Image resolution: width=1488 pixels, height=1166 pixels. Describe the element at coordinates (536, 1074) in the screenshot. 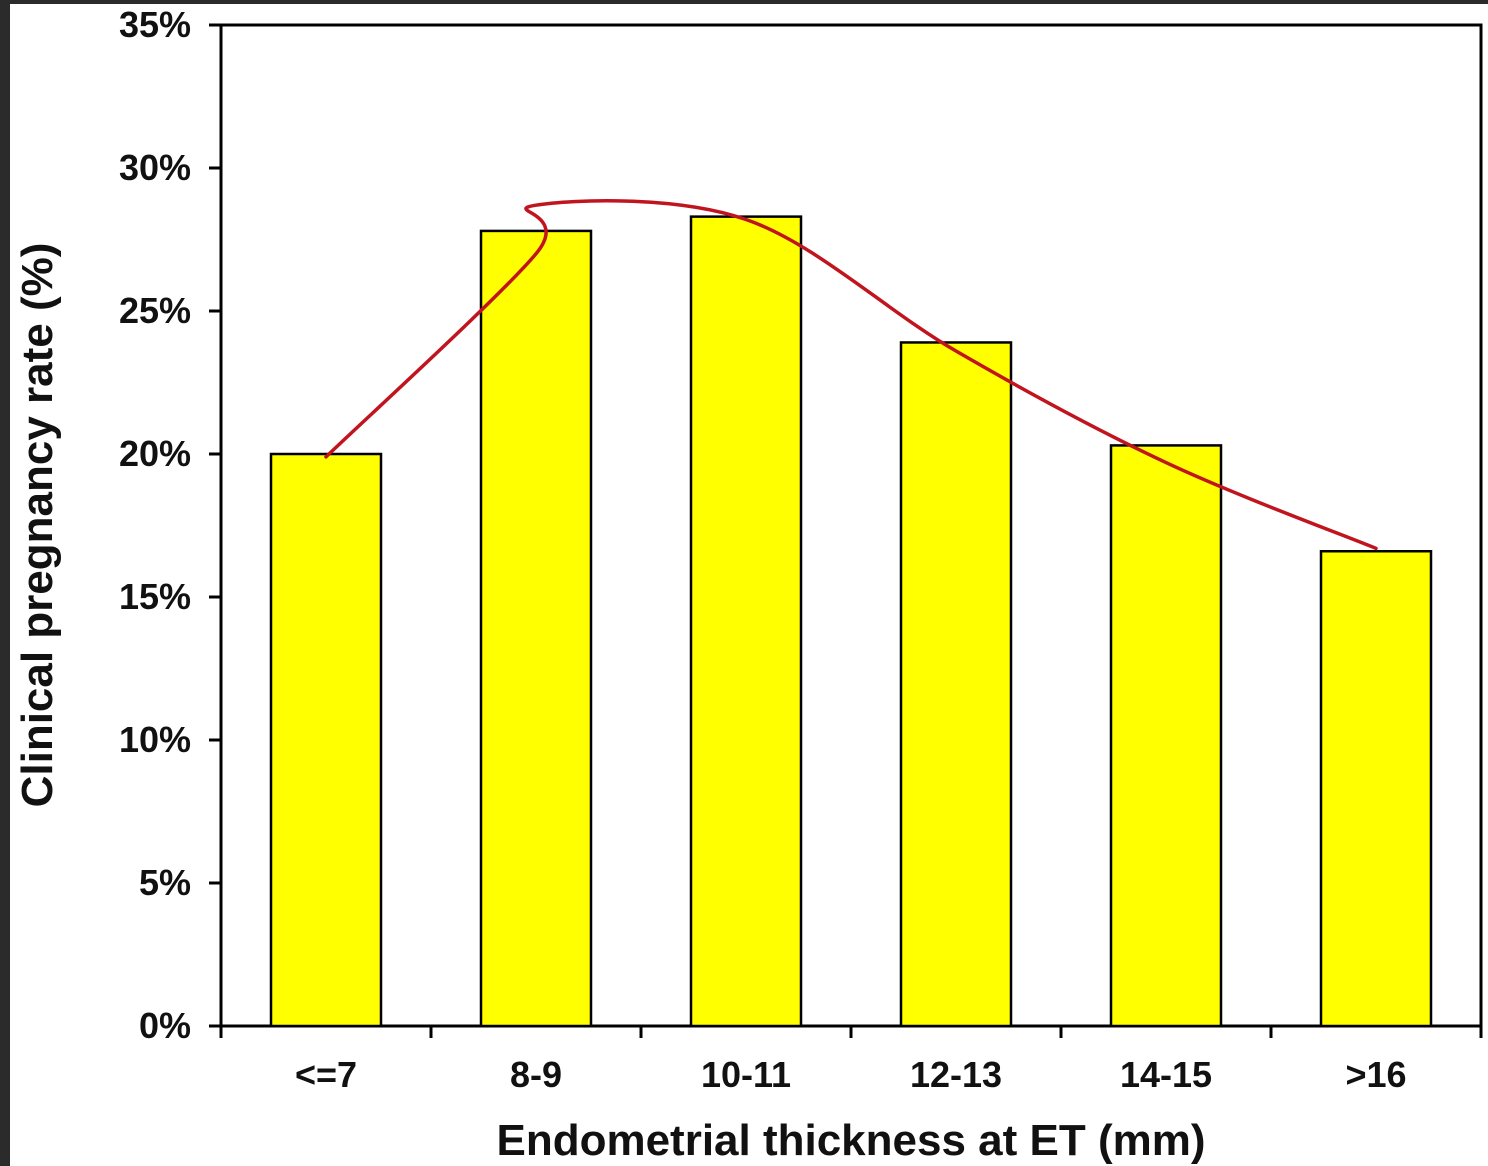

I see `x-tick-label-1: 8-9` at that location.